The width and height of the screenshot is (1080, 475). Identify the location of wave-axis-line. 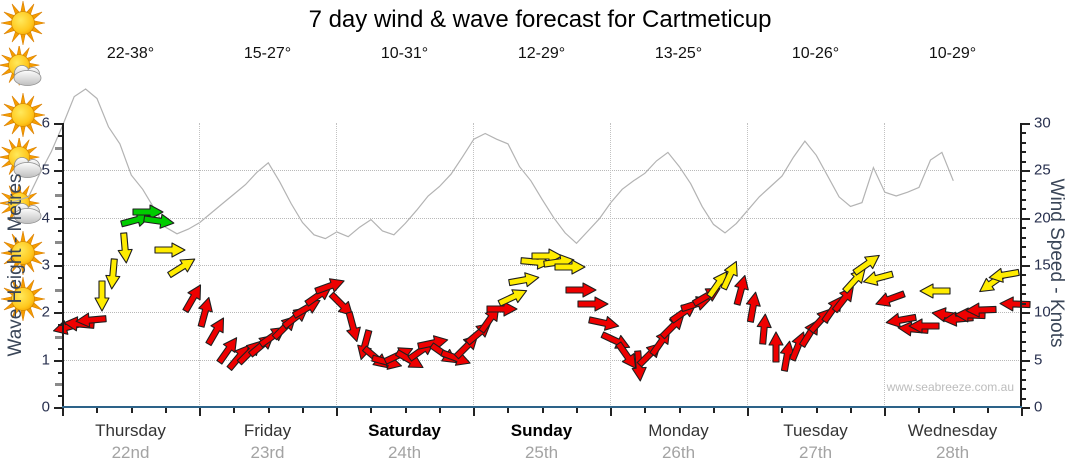
(63, 265).